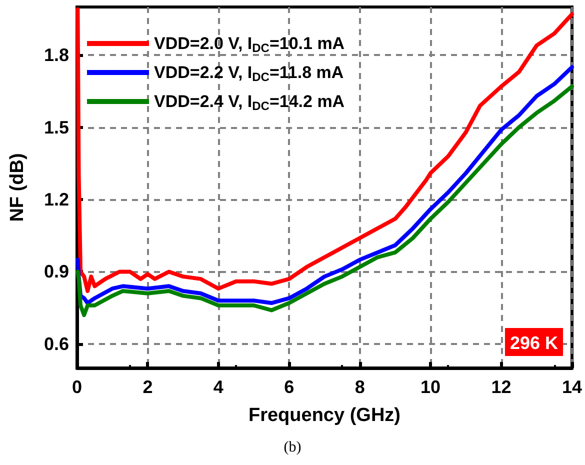  Describe the element at coordinates (56, 272) in the screenshot. I see `y-tick-label: 0.9` at that location.